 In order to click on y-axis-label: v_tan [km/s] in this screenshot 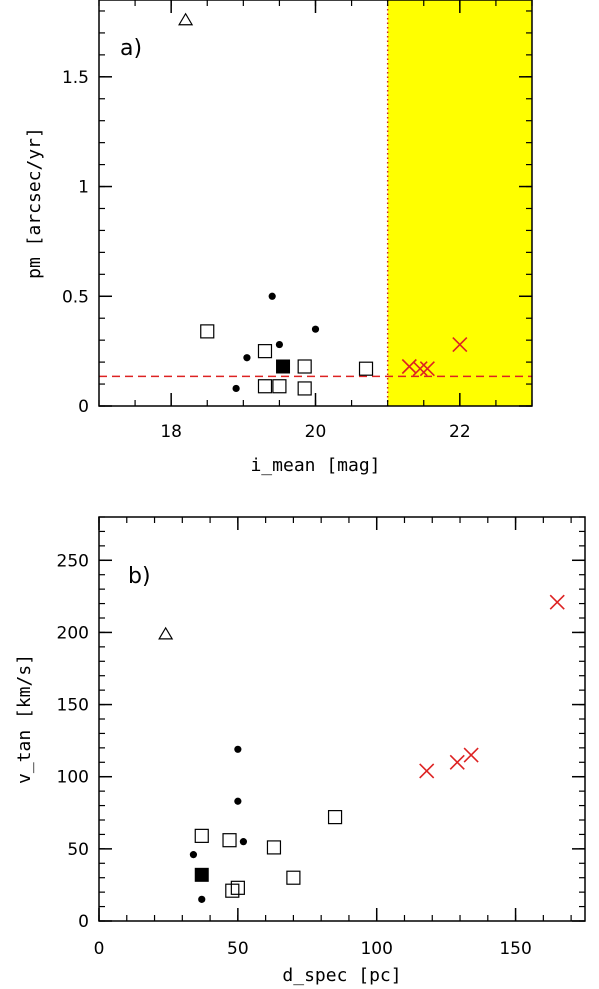, I will do `click(24, 719)`.